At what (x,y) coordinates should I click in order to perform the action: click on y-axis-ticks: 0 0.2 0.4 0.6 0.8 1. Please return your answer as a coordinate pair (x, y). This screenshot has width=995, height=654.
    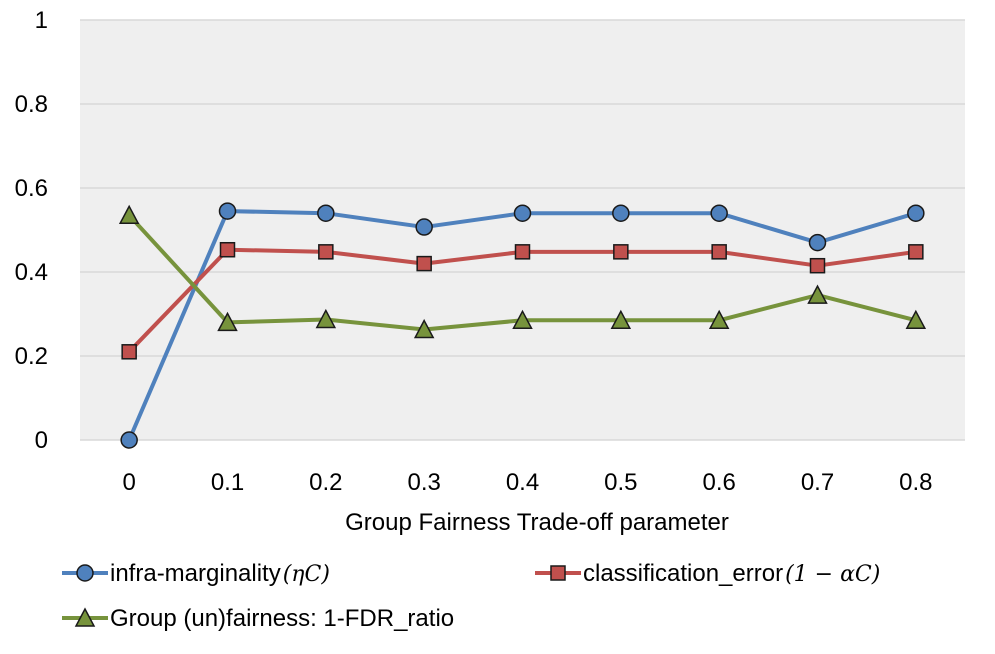
    Looking at the image, I should click on (31, 230).